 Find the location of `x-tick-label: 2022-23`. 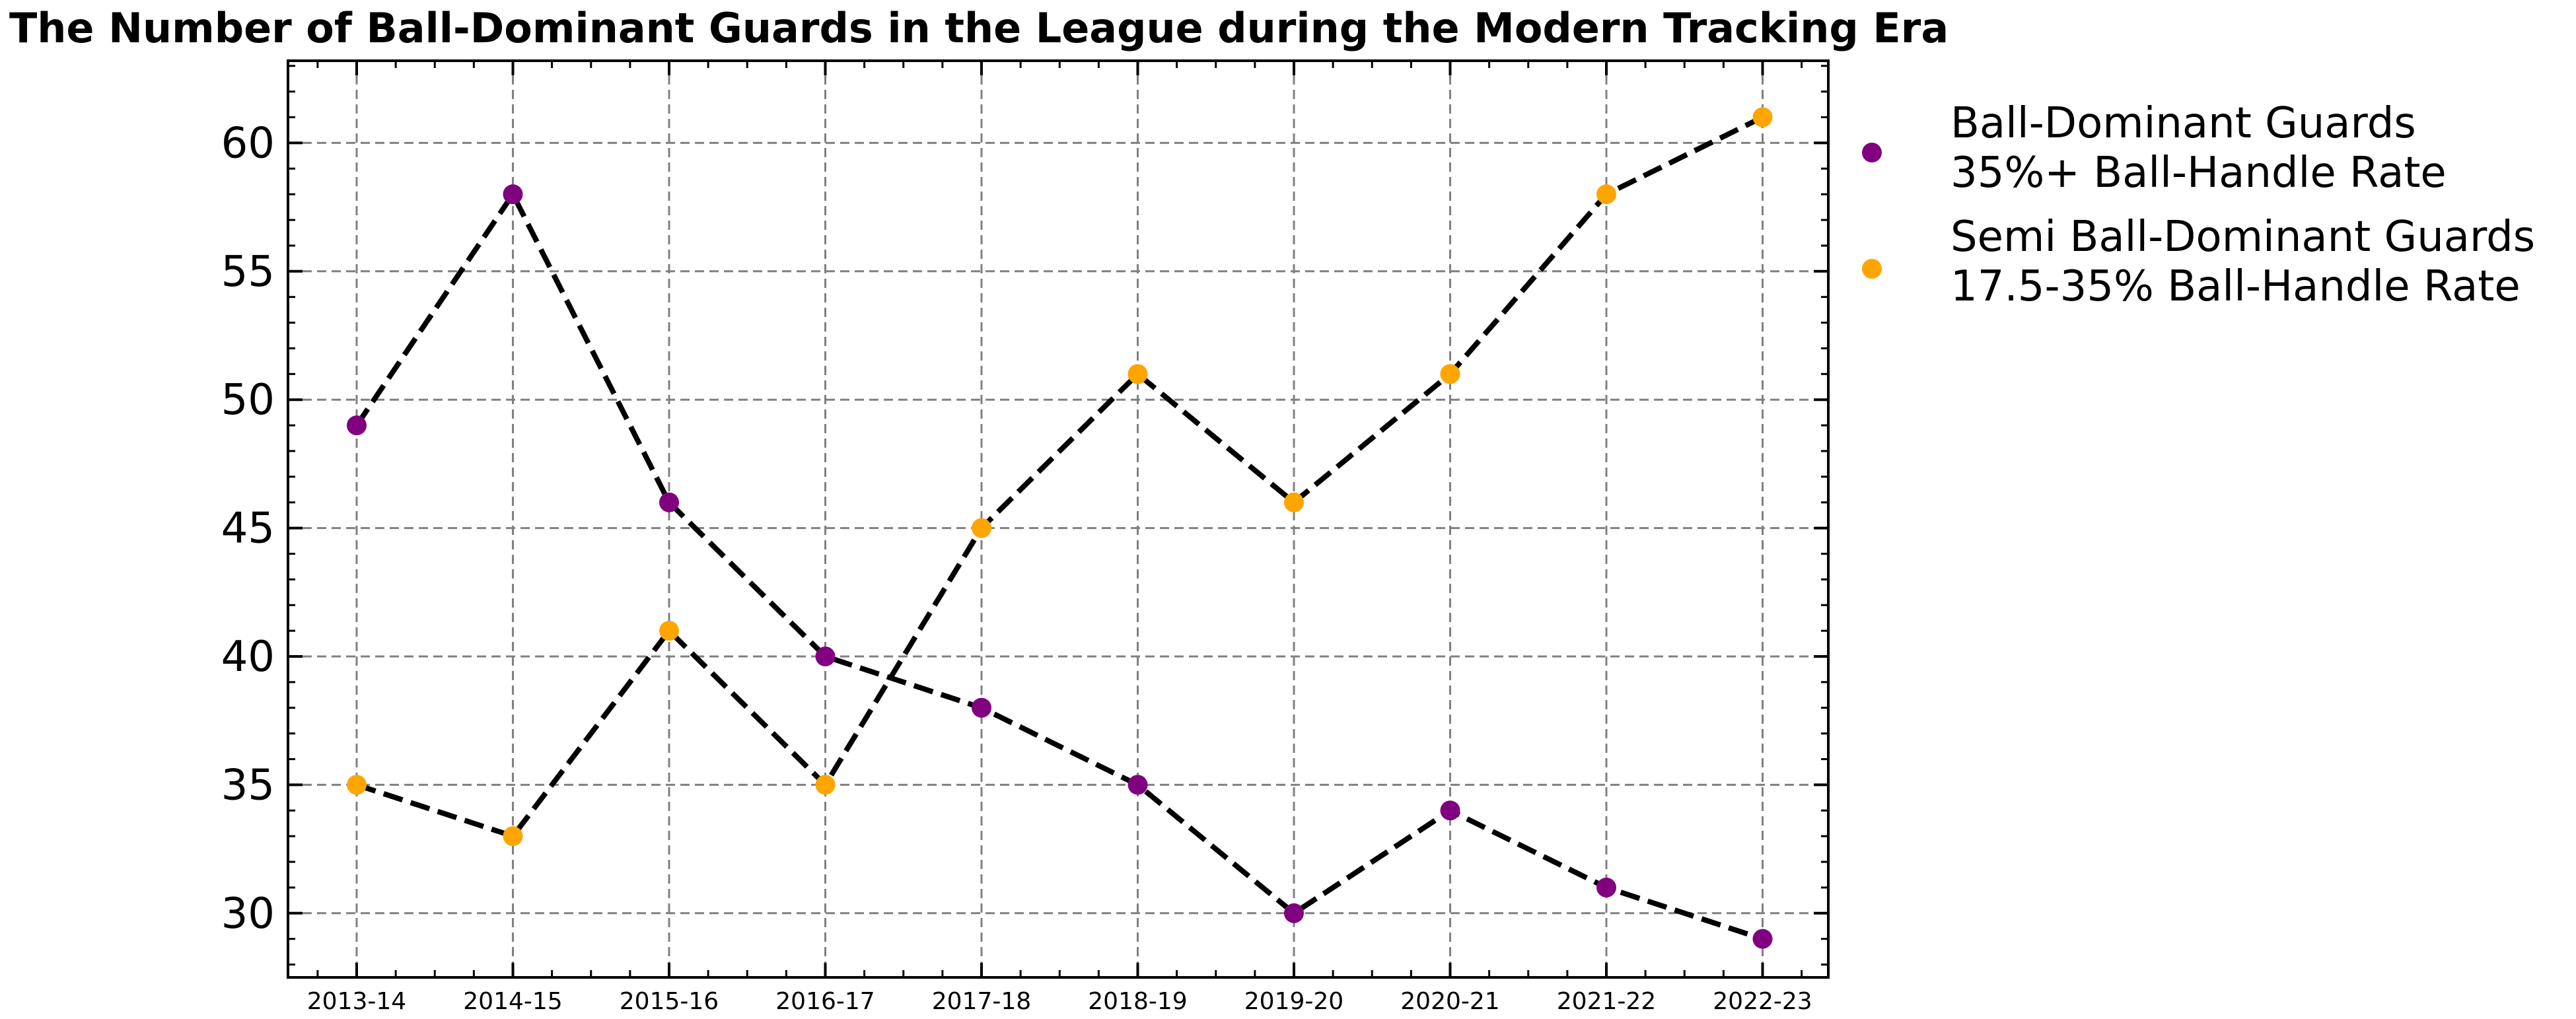

x-tick-label: 2022-23 is located at coordinates (1763, 1001).